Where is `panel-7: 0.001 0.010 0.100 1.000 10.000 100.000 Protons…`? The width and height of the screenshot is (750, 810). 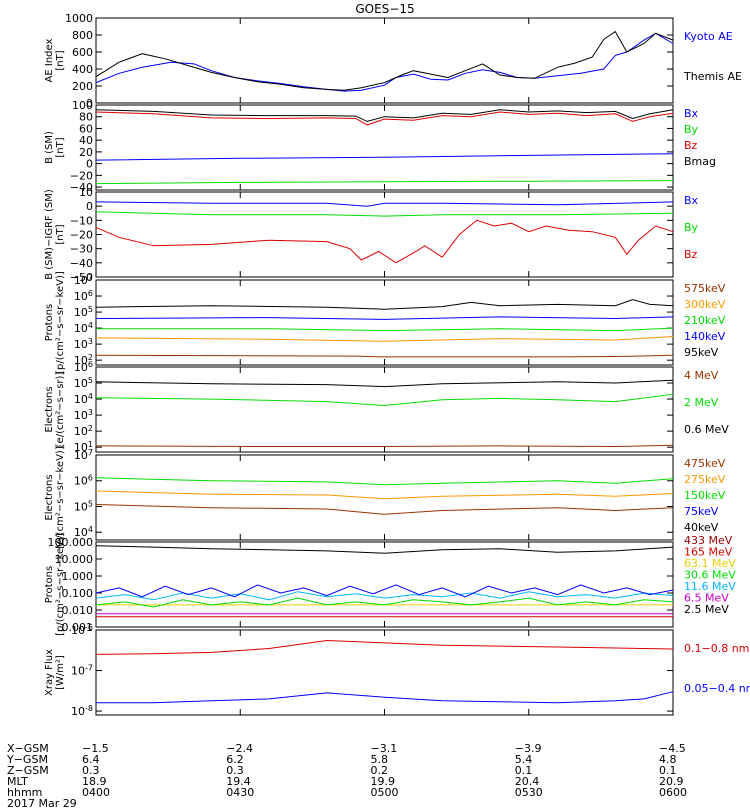 panel-7: 0.001 0.010 0.100 1.000 10.000 100.000 Protons… is located at coordinates (390, 584).